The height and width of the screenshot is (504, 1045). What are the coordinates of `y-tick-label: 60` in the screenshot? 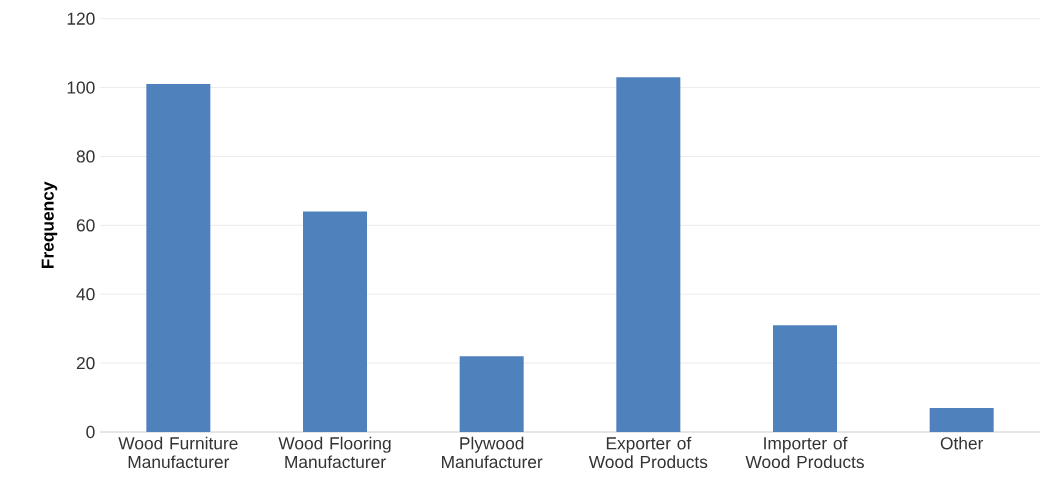 It's located at (85, 225).